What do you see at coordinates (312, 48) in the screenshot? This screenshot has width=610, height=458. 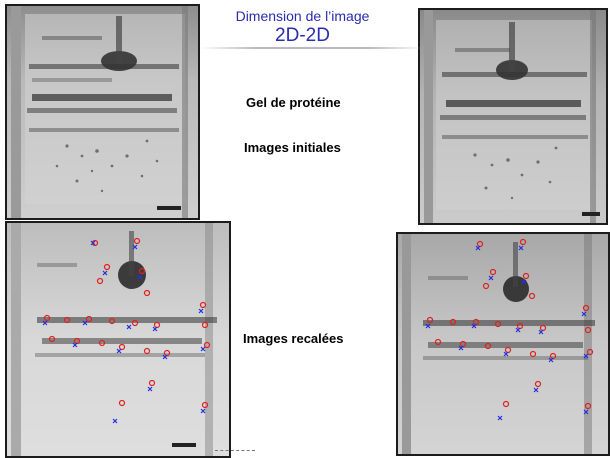 I see `title-underline` at bounding box center [312, 48].